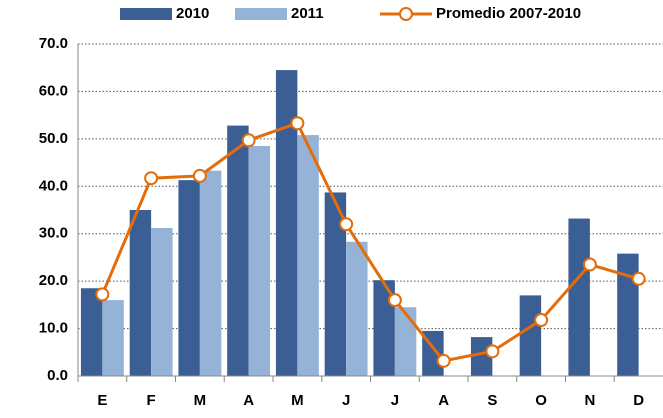  I want to click on legend-label: 2010, so click(192, 13).